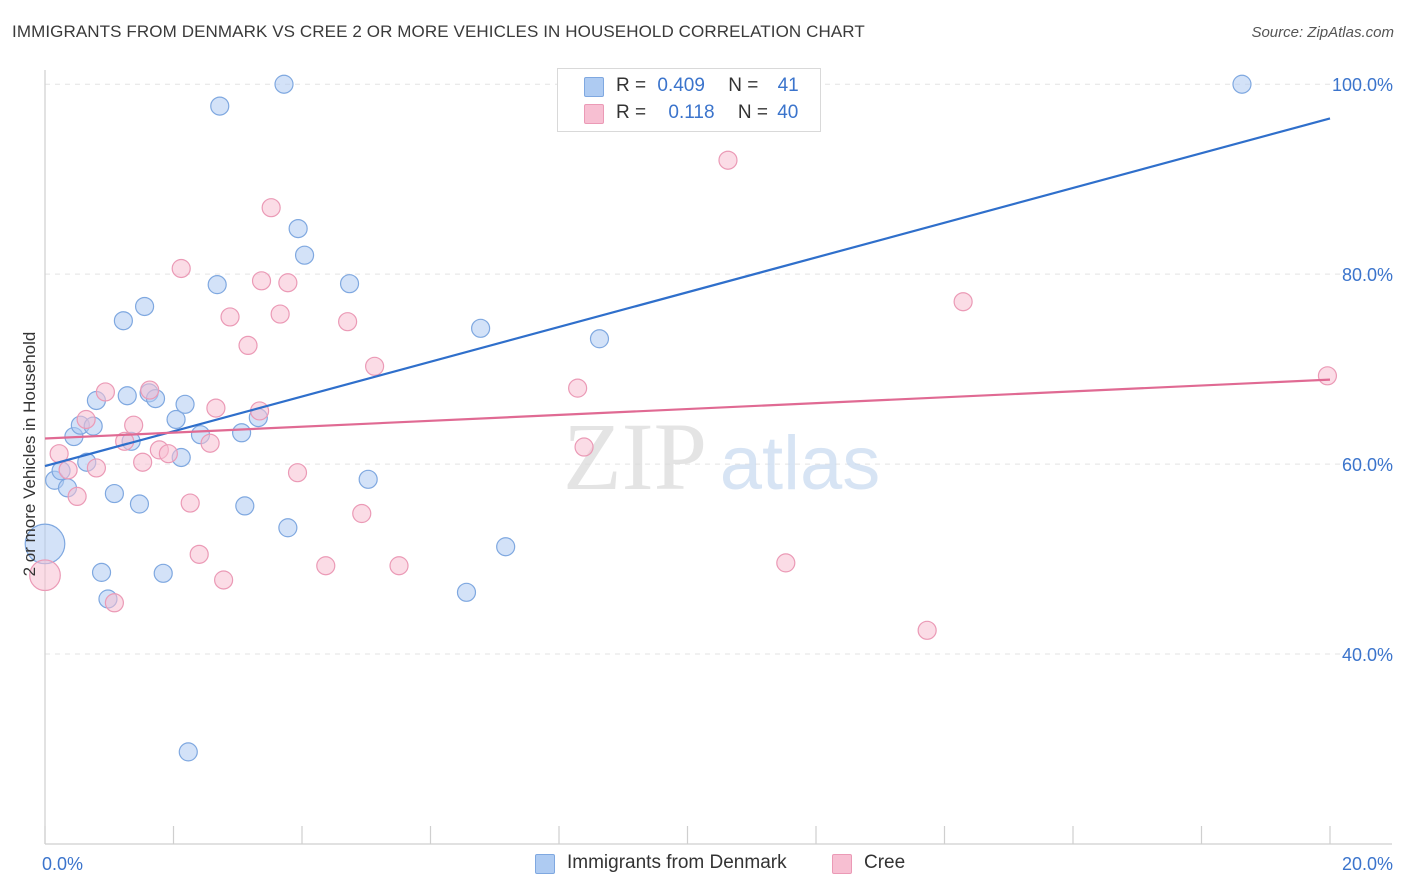 The height and width of the screenshot is (892, 1406). Describe the element at coordinates (545, 864) in the screenshot. I see `denmark-legend-swatch` at that location.